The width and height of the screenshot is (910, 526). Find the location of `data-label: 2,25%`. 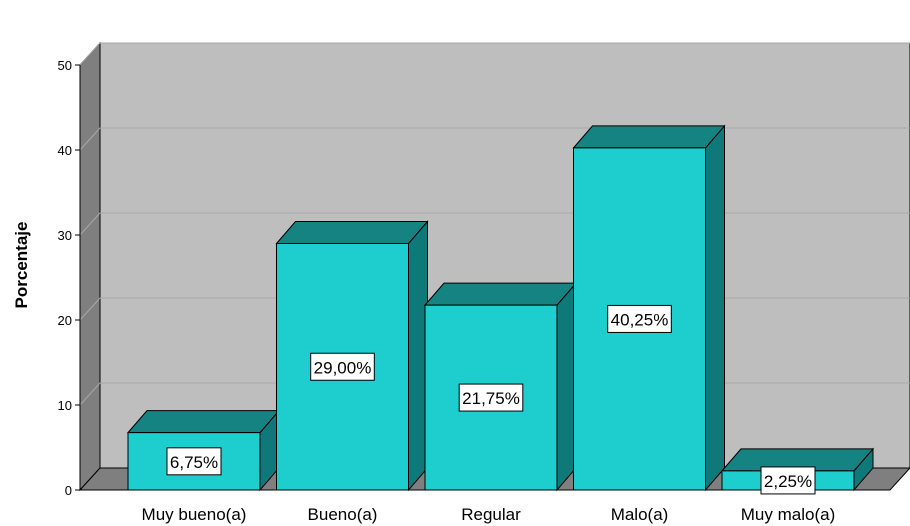

data-label: 2,25% is located at coordinates (788, 480).